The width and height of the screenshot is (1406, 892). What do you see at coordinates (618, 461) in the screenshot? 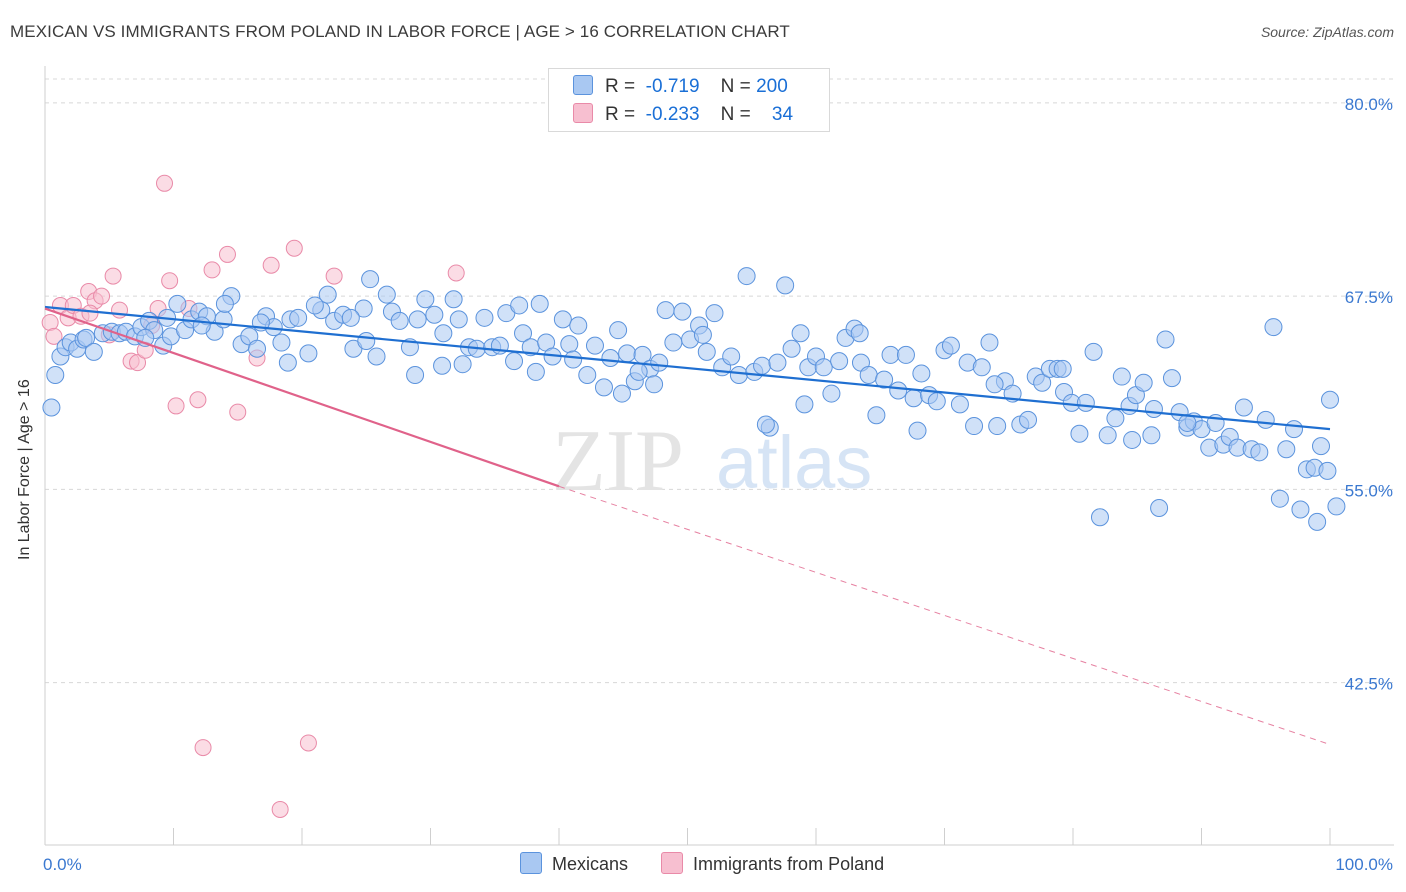
I see `watermark-zip: ZIP` at bounding box center [618, 461].